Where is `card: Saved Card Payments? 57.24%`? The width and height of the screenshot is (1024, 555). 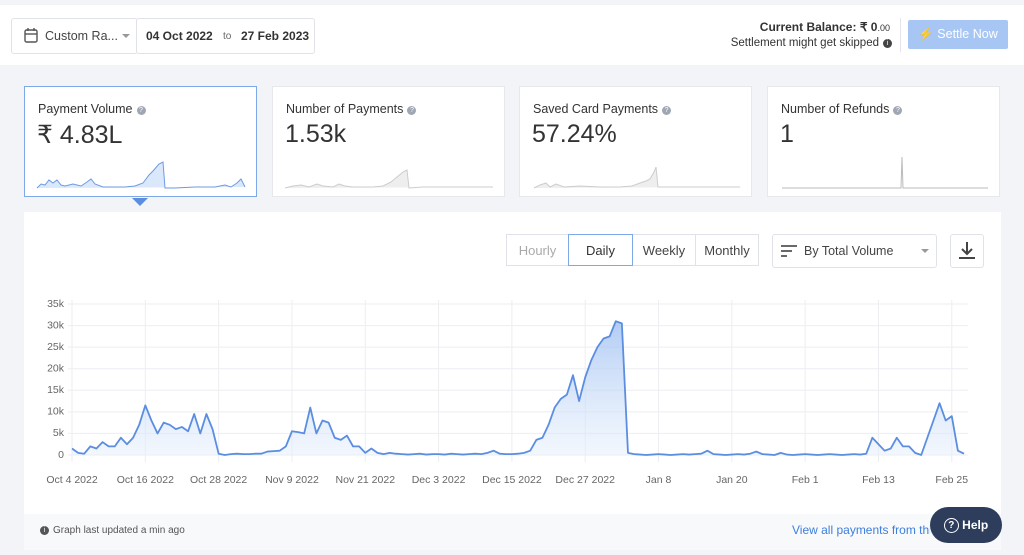
card: Saved Card Payments? 57.24% is located at coordinates (635, 141).